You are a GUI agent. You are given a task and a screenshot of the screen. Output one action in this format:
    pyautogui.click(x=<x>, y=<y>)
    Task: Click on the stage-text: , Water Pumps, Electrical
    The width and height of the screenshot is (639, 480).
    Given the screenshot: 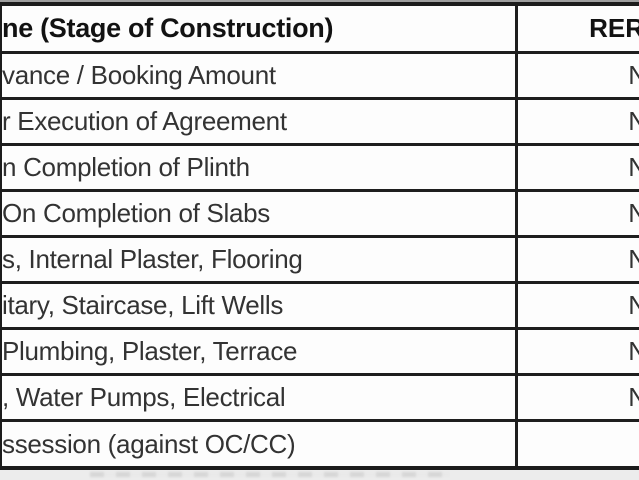 What is the action you would take?
    pyautogui.click(x=144, y=397)
    